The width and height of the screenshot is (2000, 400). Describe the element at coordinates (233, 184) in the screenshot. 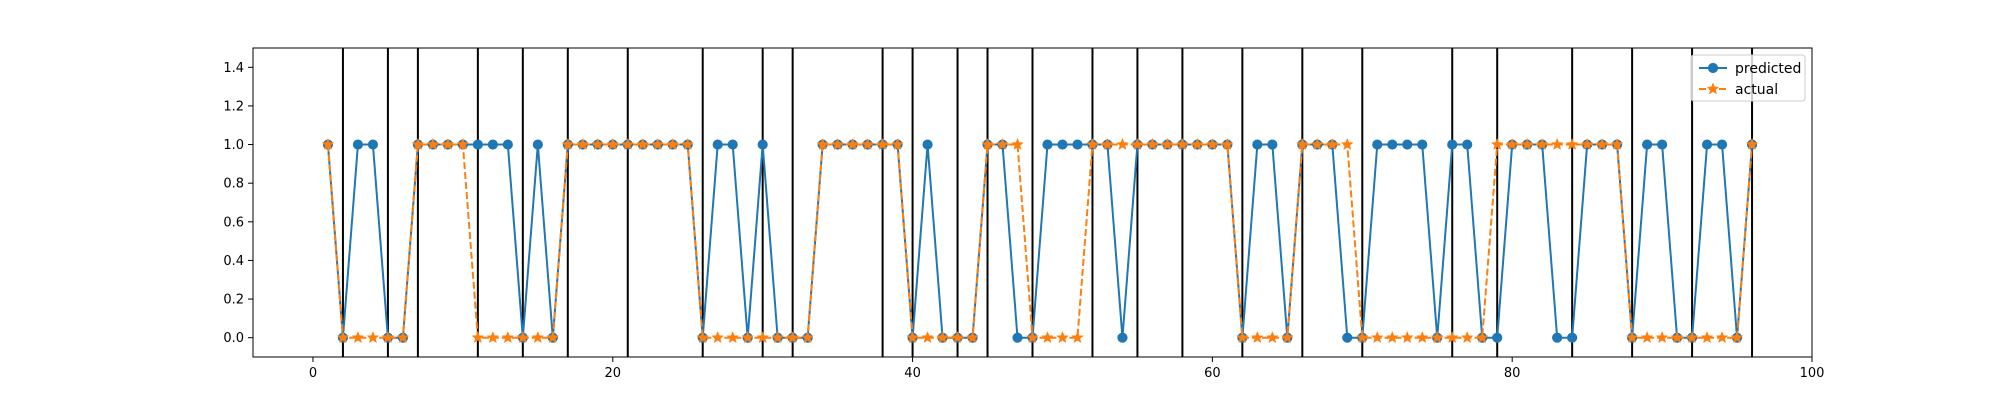

I see `y-tick-label: 0.8` at that location.